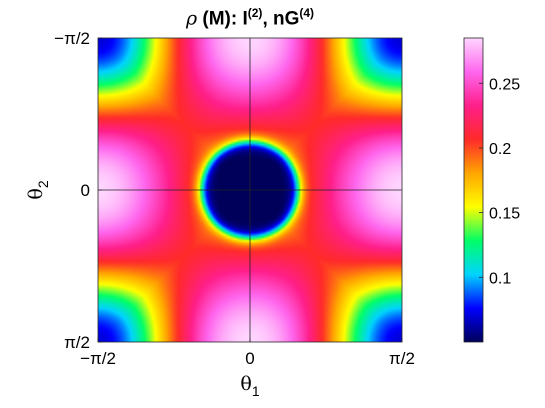 This screenshot has width=545, height=408. Describe the element at coordinates (72, 38) in the screenshot. I see `y-tick-label: −π/2` at that location.